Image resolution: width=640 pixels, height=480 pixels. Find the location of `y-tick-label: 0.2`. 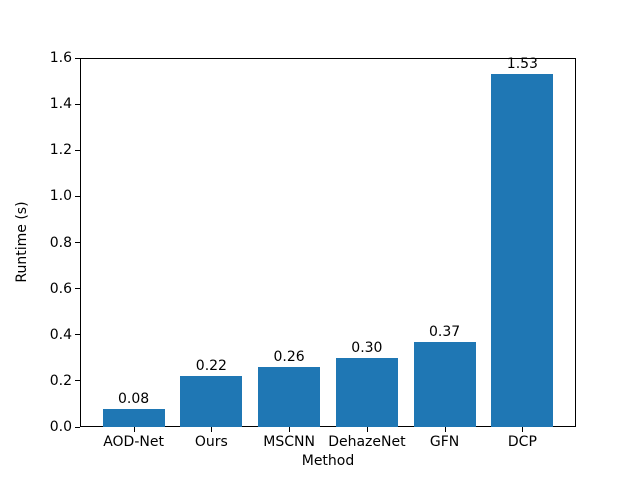

y-tick-label: 0.2 is located at coordinates (60, 380).